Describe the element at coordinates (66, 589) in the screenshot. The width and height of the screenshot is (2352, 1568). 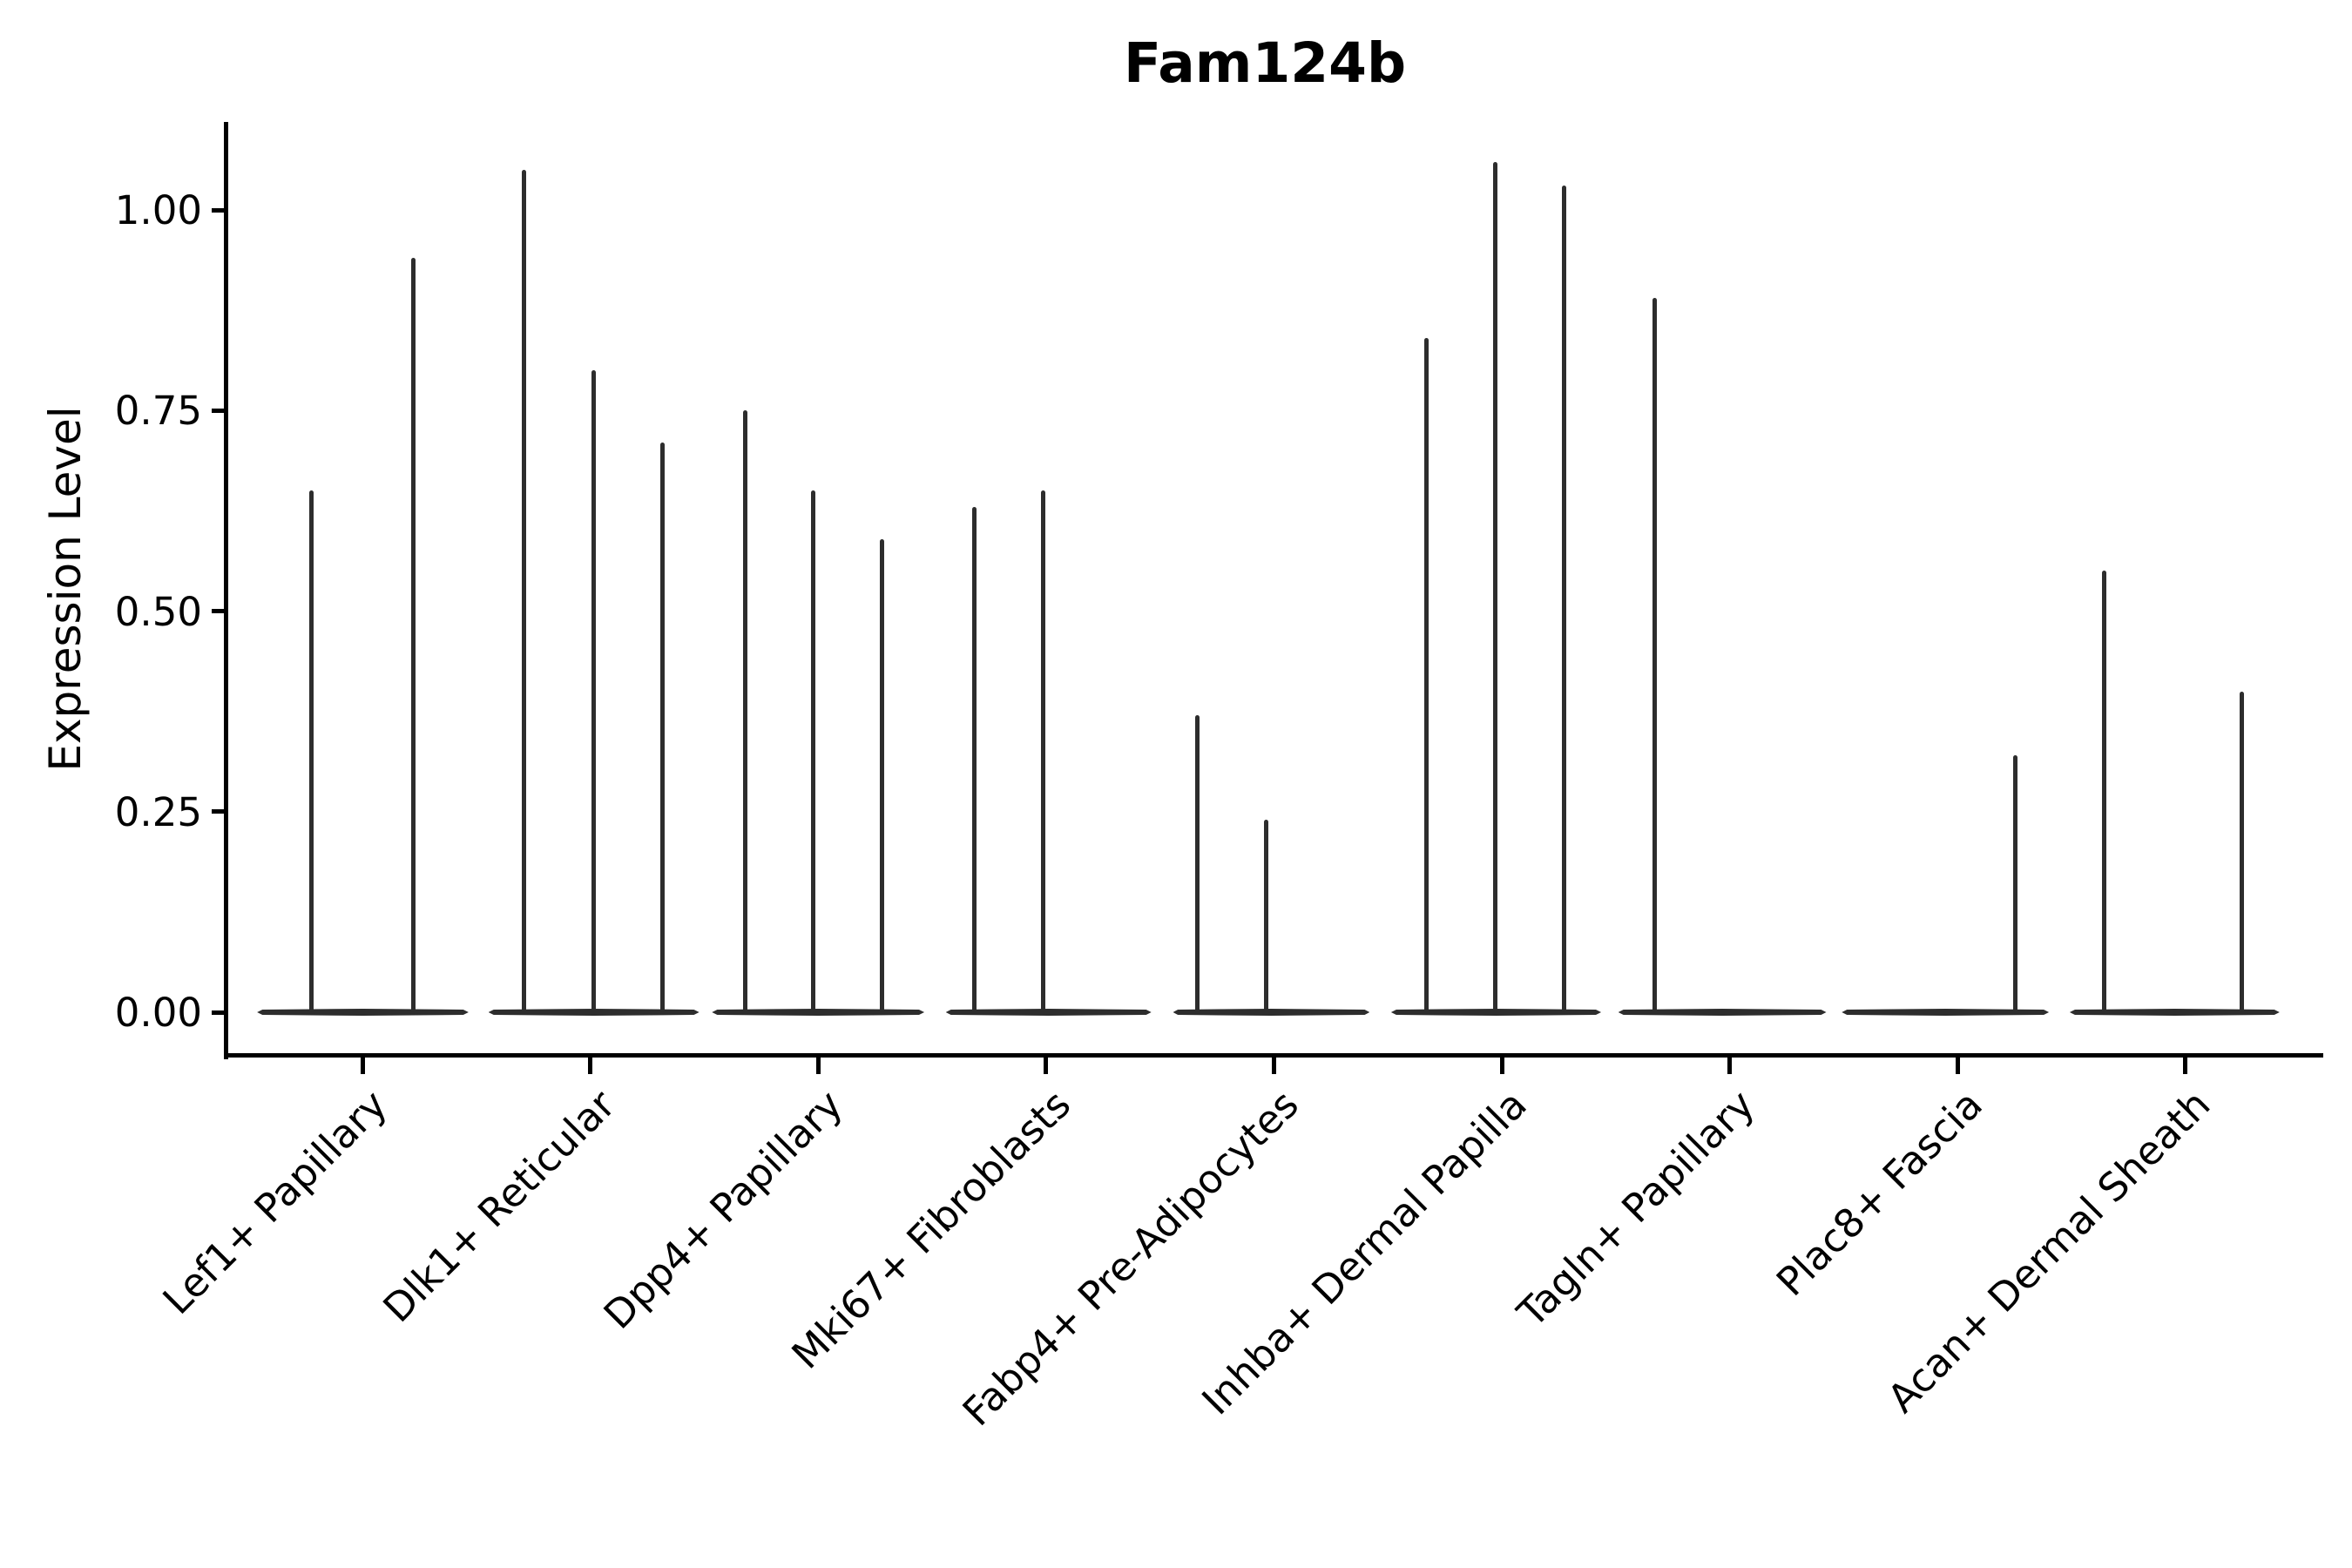
I see `y-axis-label: Expression Level` at that location.